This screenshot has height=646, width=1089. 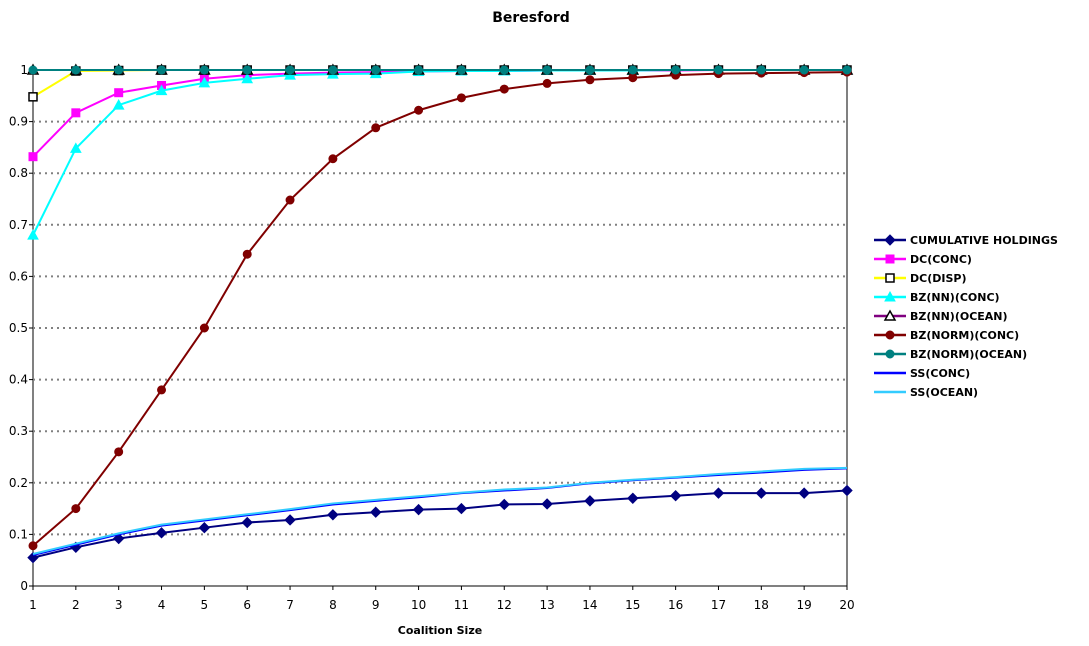 What do you see at coordinates (531, 18) in the screenshot?
I see `chart-title: Beresford` at bounding box center [531, 18].